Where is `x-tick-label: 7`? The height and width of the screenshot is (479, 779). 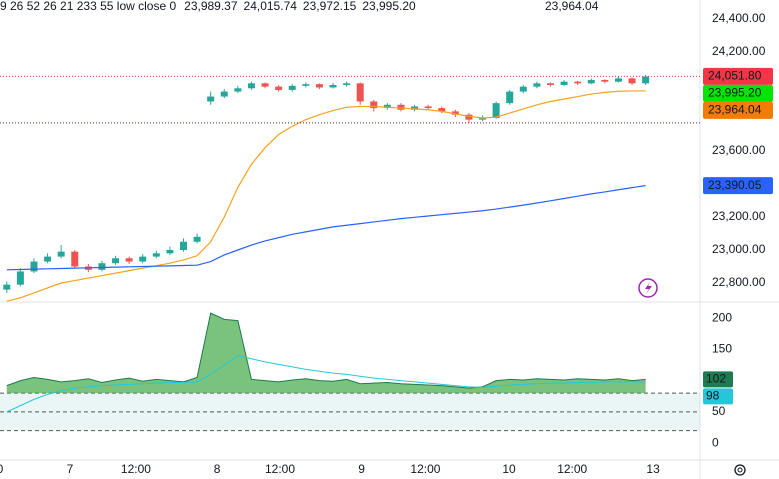
x-tick-label: 7 is located at coordinates (70, 469).